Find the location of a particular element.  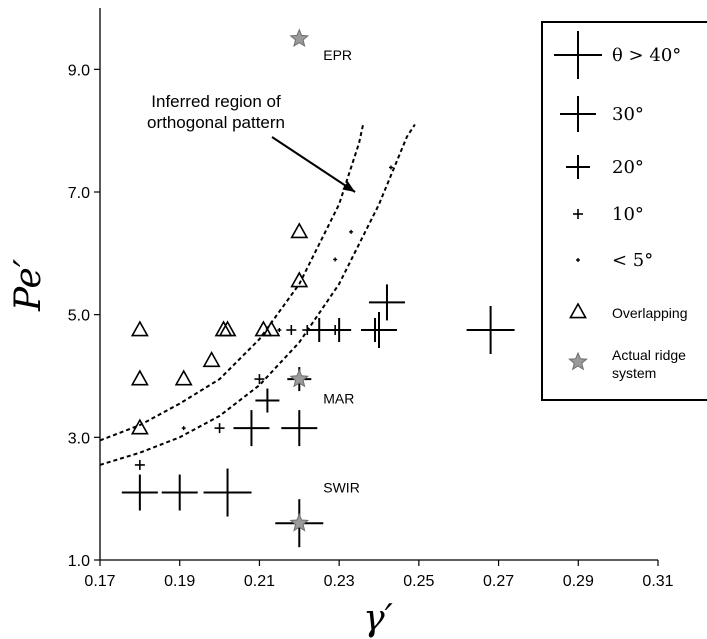

x-tick-label: 0.17 is located at coordinates (99, 581).